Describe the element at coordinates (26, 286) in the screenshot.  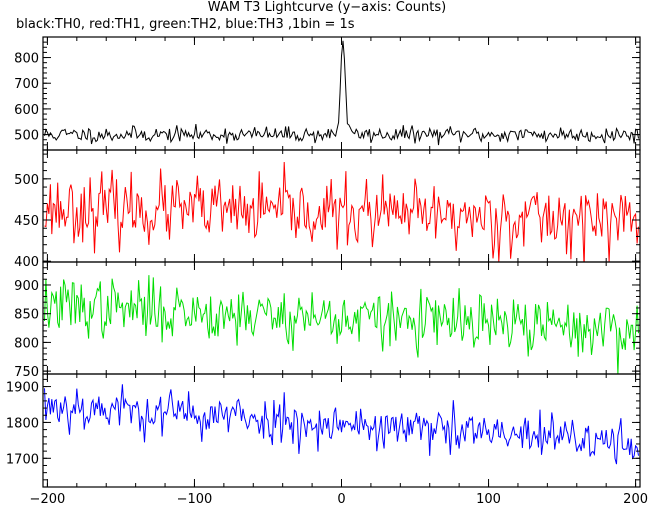
I see `y-tick-label: 900` at that location.